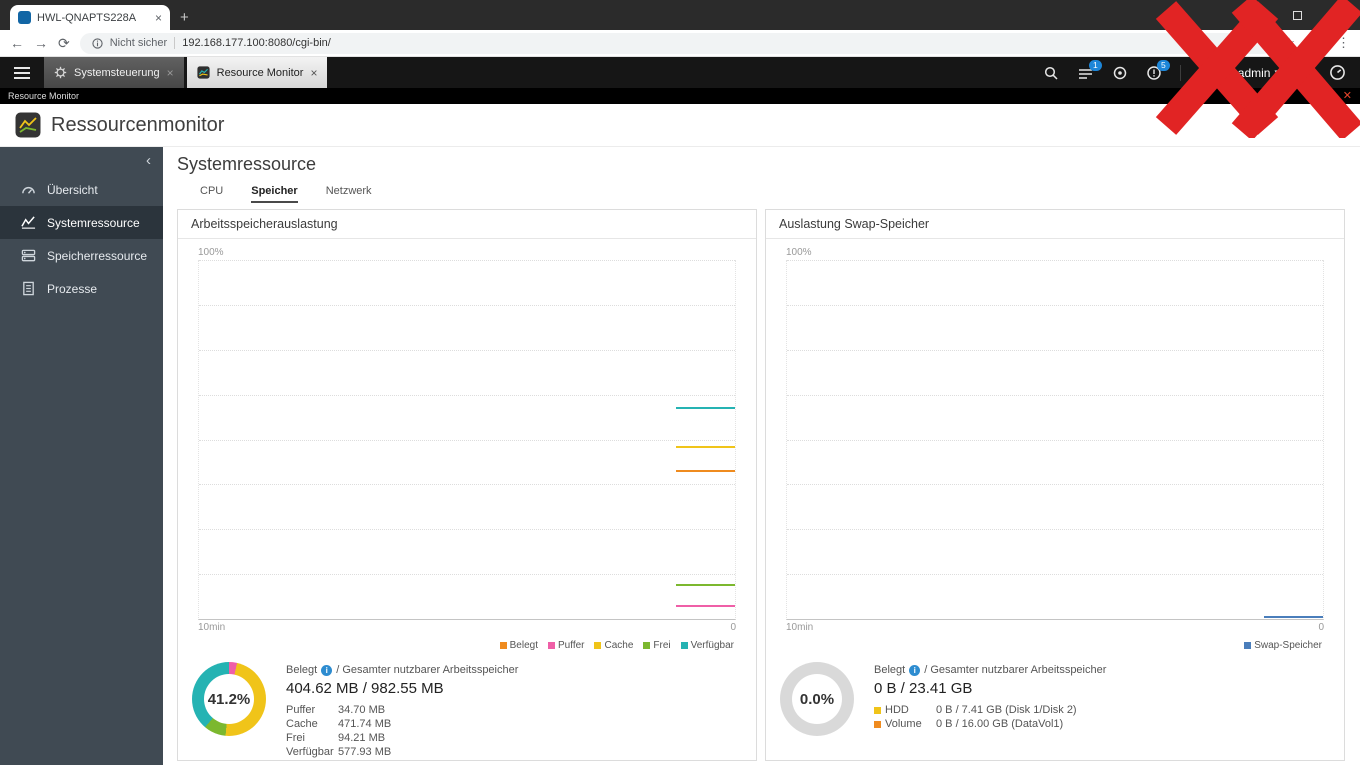 The height and width of the screenshot is (765, 1360). I want to click on sidebar-item-speicherressource: Speicherressource, so click(81, 255).